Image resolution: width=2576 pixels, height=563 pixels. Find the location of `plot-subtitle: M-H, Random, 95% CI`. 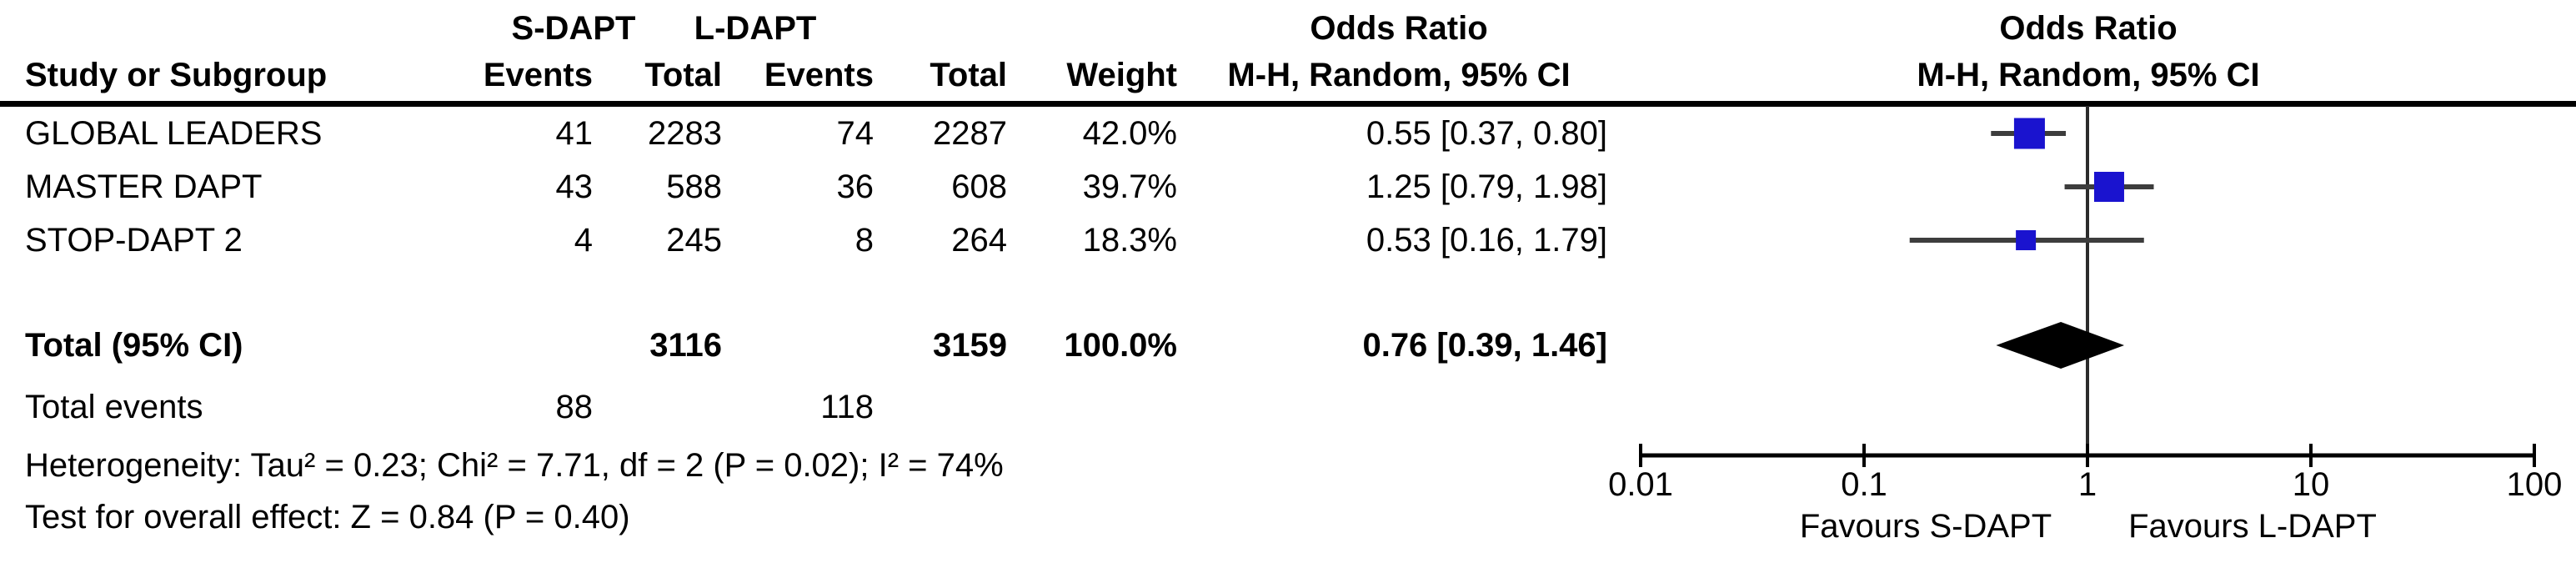

plot-subtitle: M-H, Random, 95% CI is located at coordinates (2088, 75).